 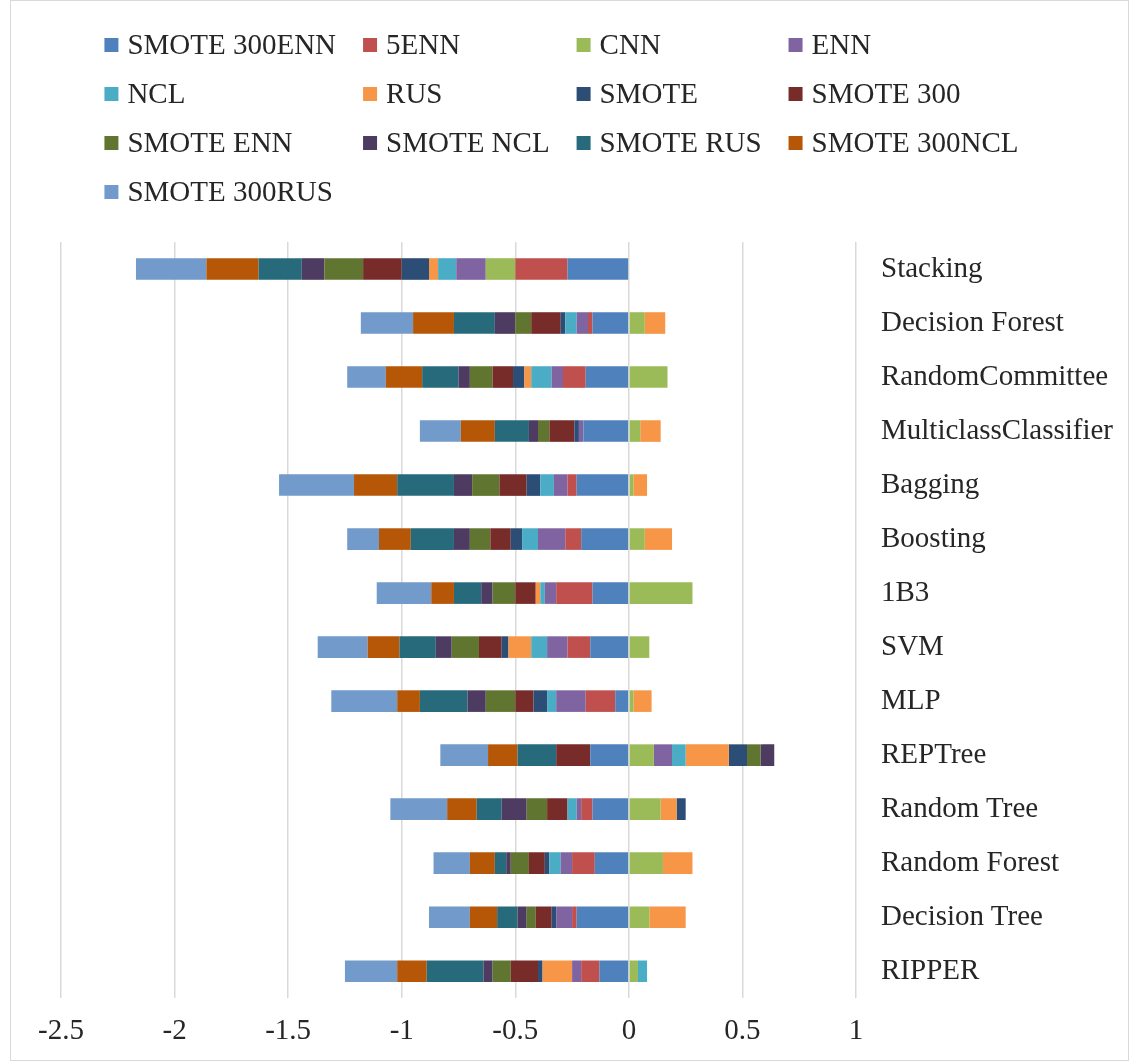 I want to click on legend-label: SMOTE 300RUS, so click(x=230, y=190).